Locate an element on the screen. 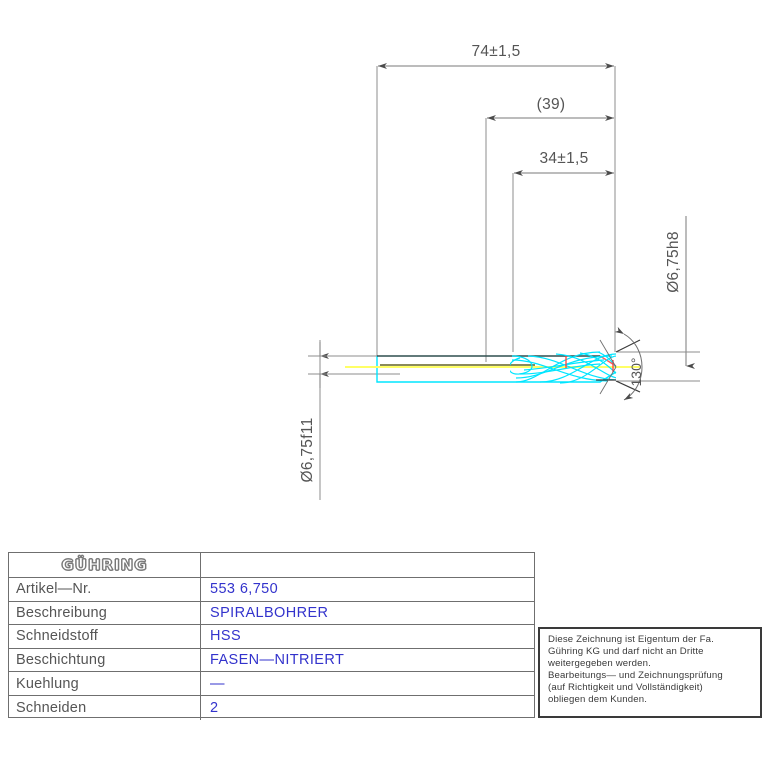 This screenshot has width=767, height=767. title-block-logo-row: GÜHRING is located at coordinates (271, 565).